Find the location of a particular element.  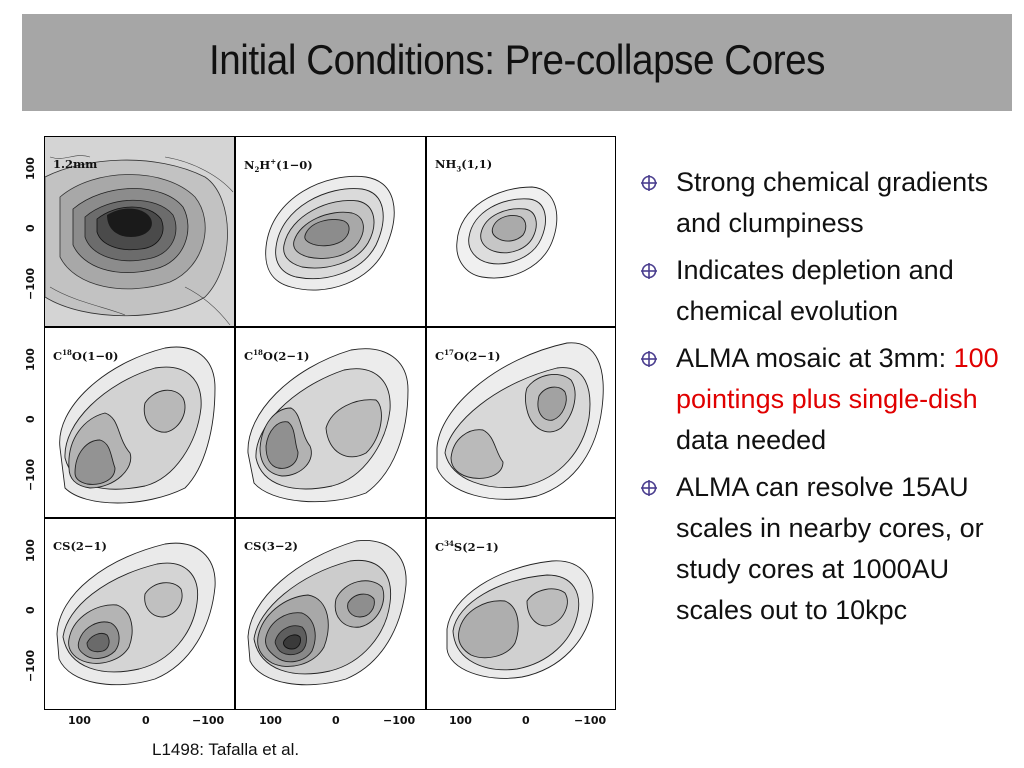

panel-label: NH3(1,1) is located at coordinates (464, 165).